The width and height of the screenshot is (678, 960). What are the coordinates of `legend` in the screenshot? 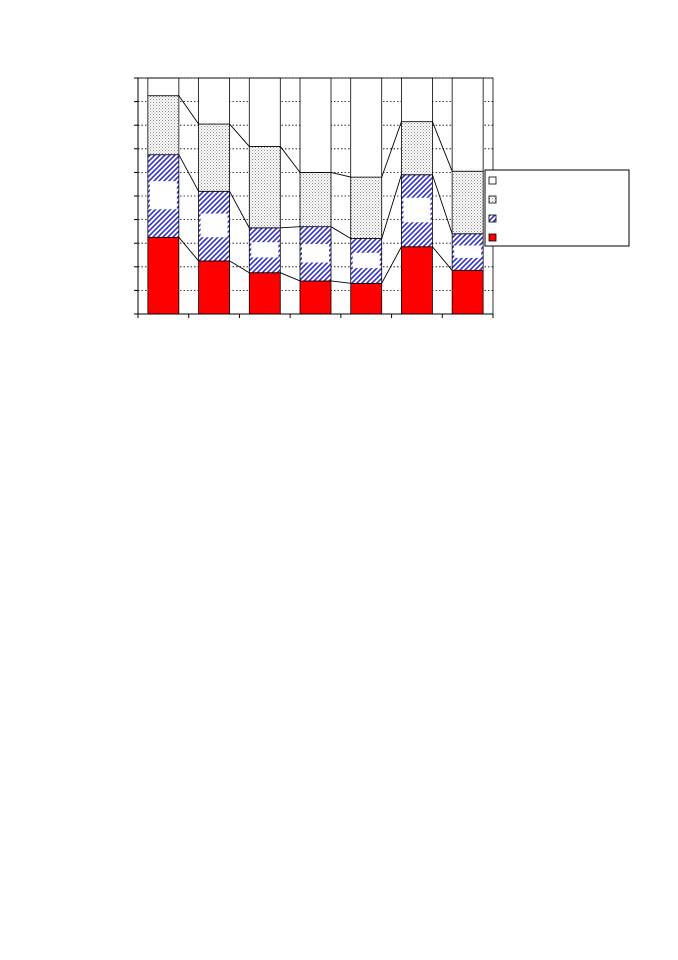 It's located at (557, 208).